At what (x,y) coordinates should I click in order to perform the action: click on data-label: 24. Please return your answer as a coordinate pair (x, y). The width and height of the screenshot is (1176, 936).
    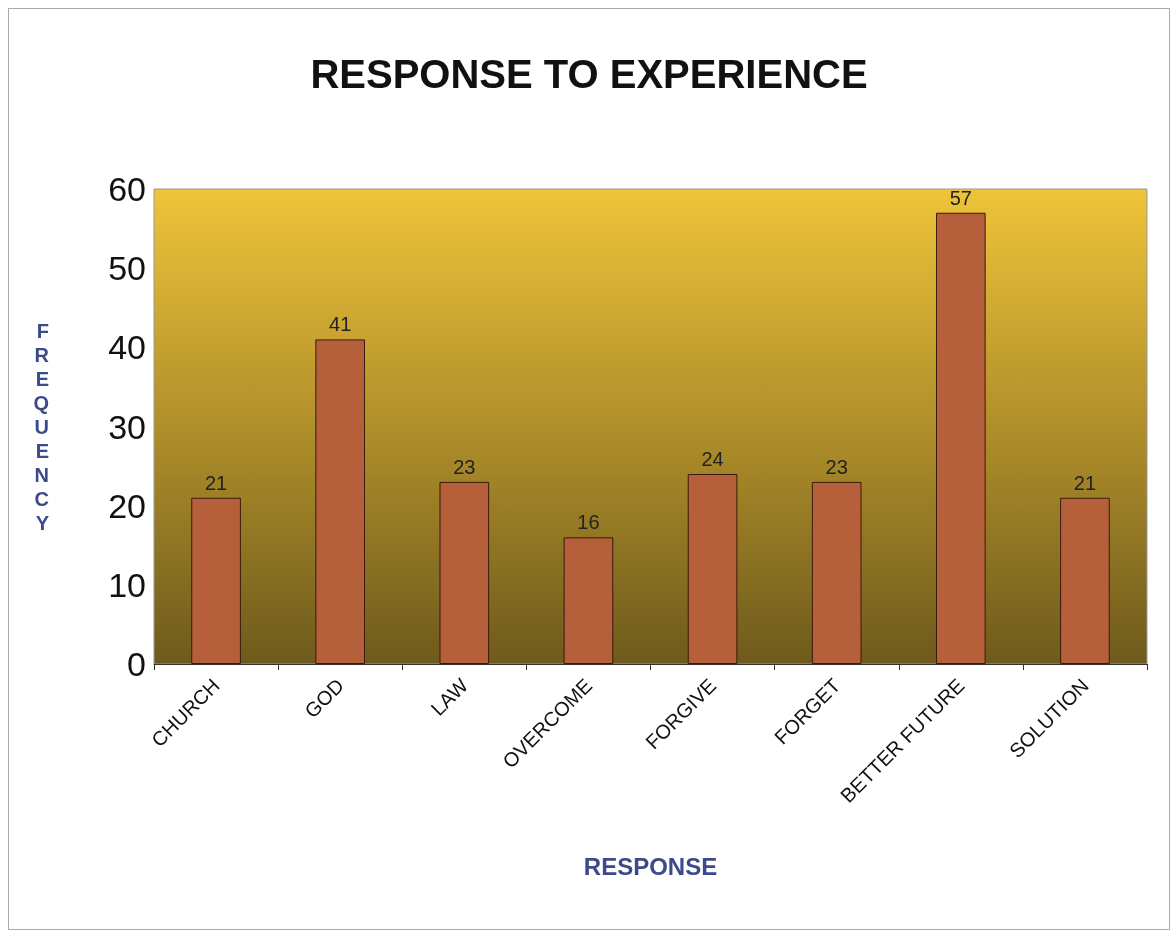
    Looking at the image, I should click on (712, 459).